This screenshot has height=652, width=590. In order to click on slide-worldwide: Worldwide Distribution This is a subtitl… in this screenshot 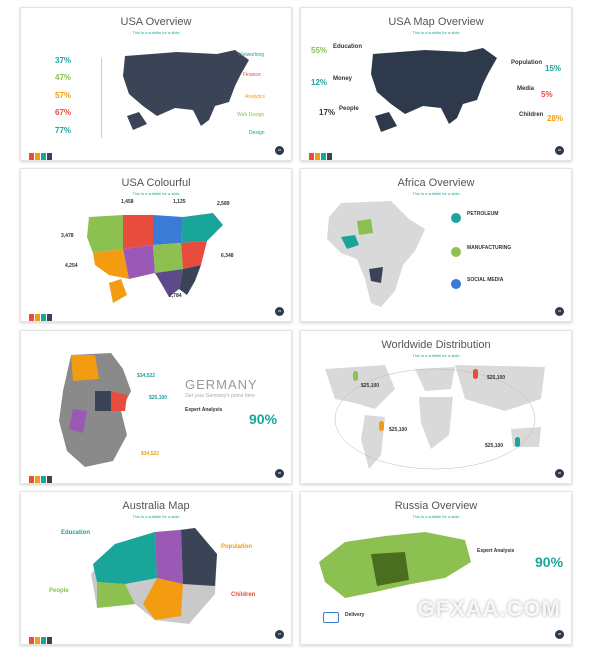, I will do `click(436, 407)`.